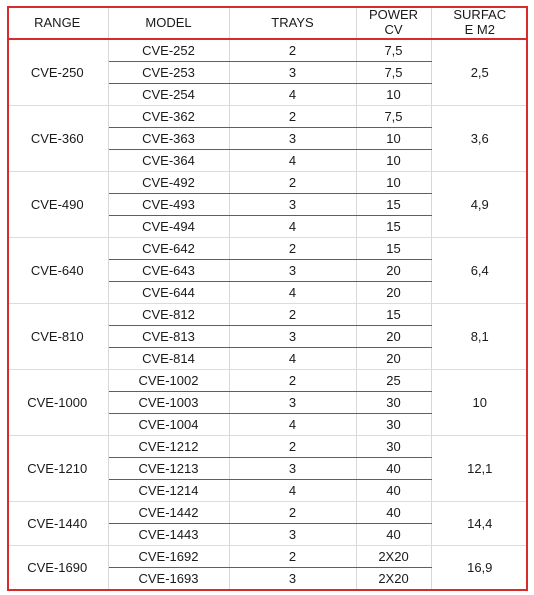 Image resolution: width=534 pixels, height=595 pixels. What do you see at coordinates (169, 380) in the screenshot?
I see `model-cell: CVE-1002` at bounding box center [169, 380].